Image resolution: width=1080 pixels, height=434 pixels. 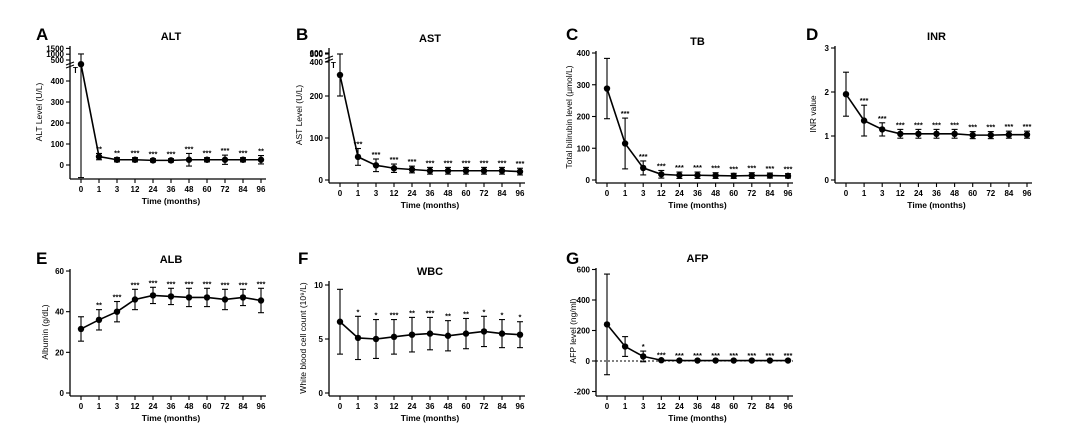 I want to click on y-tick-label: 100, so click(x=584, y=148).